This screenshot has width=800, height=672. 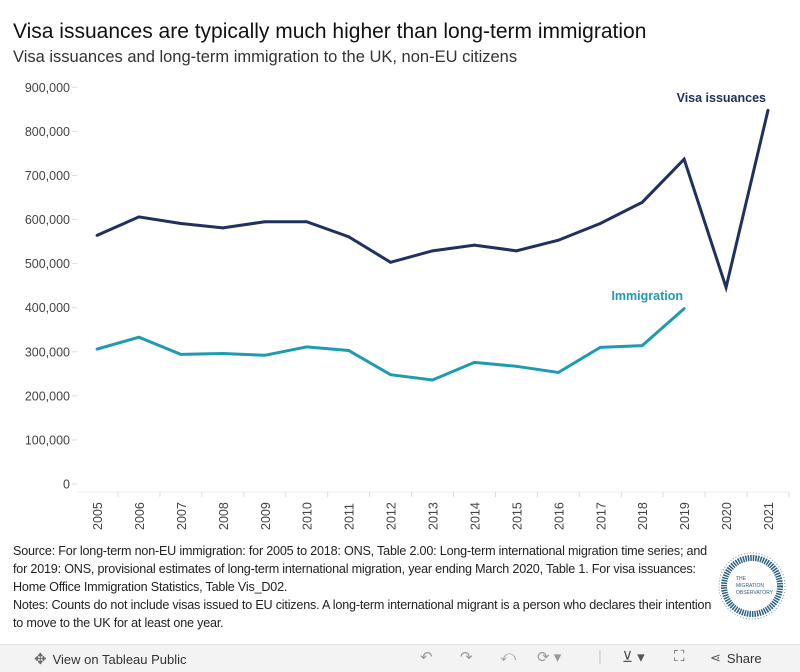 What do you see at coordinates (40, 659) in the screenshot?
I see `tableau-icon: ✥` at bounding box center [40, 659].